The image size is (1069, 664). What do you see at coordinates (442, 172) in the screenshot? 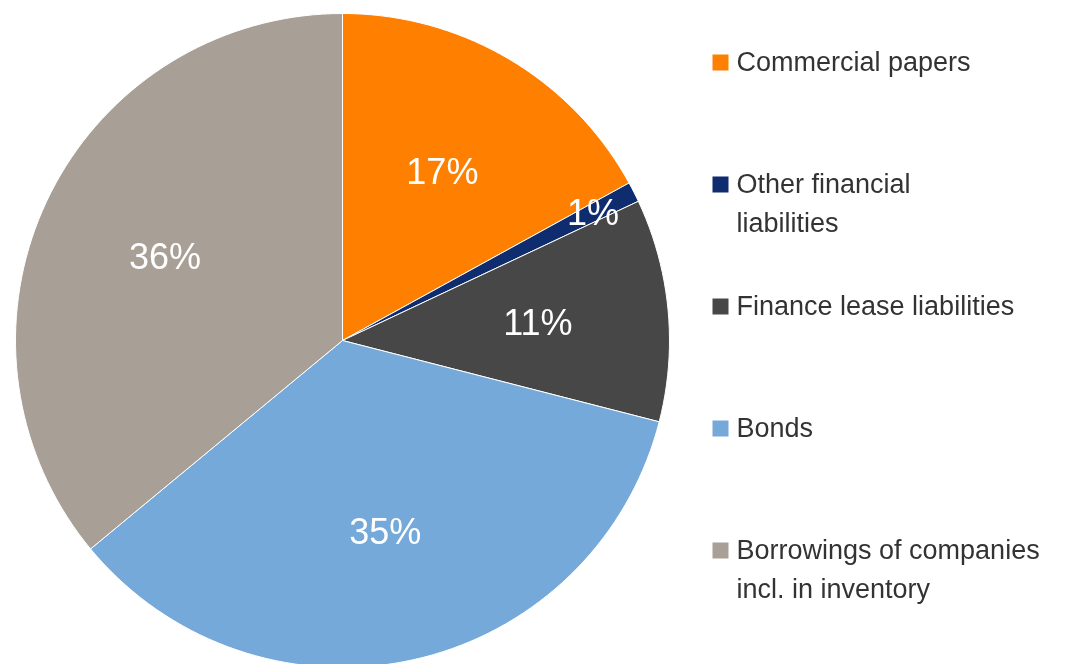
I see `data-label: 17%` at bounding box center [442, 172].